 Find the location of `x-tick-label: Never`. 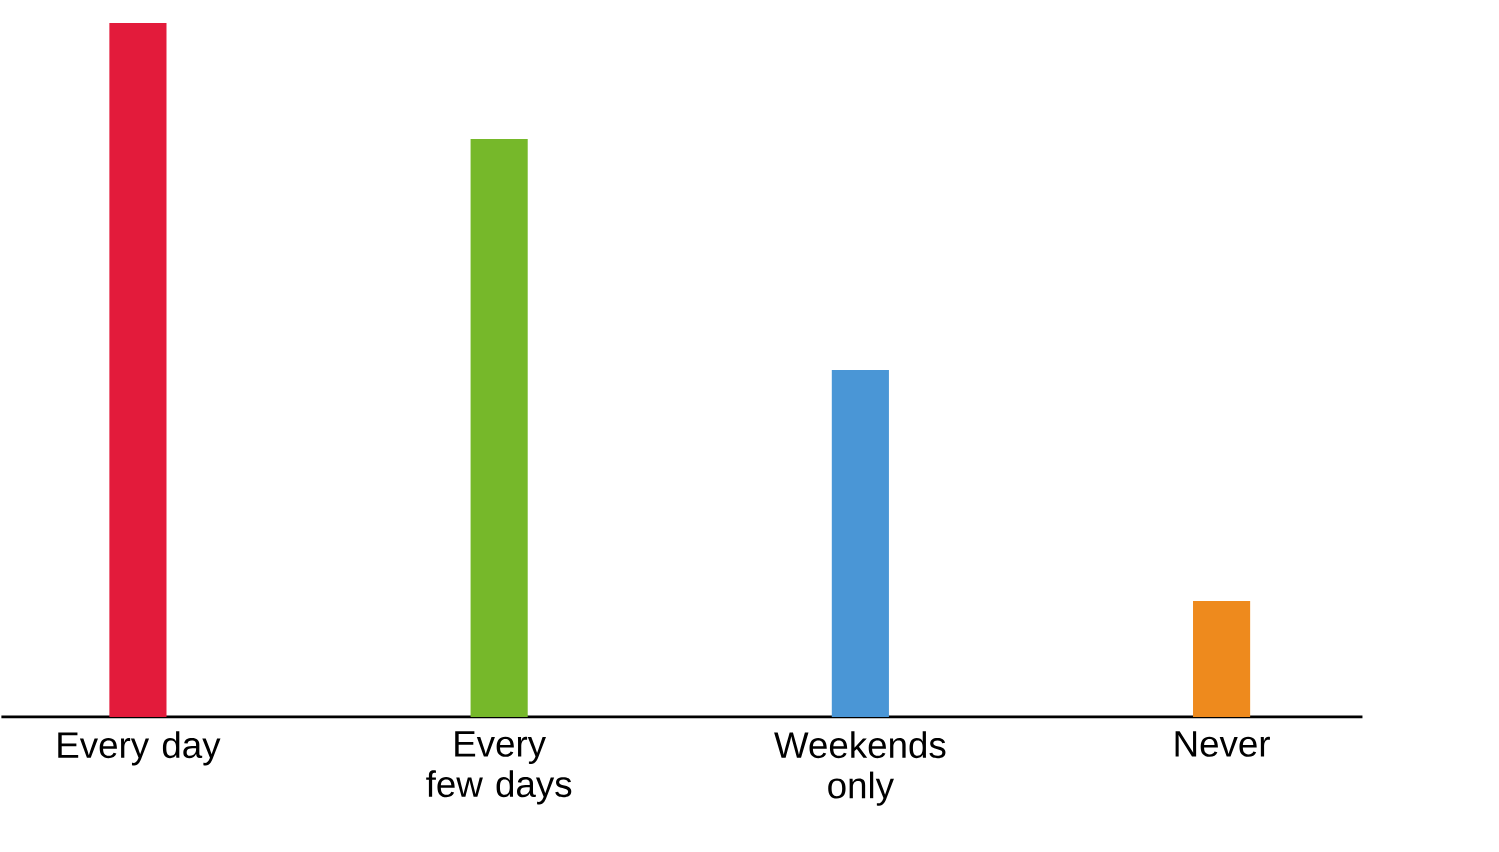

x-tick-label: Never is located at coordinates (1222, 744).